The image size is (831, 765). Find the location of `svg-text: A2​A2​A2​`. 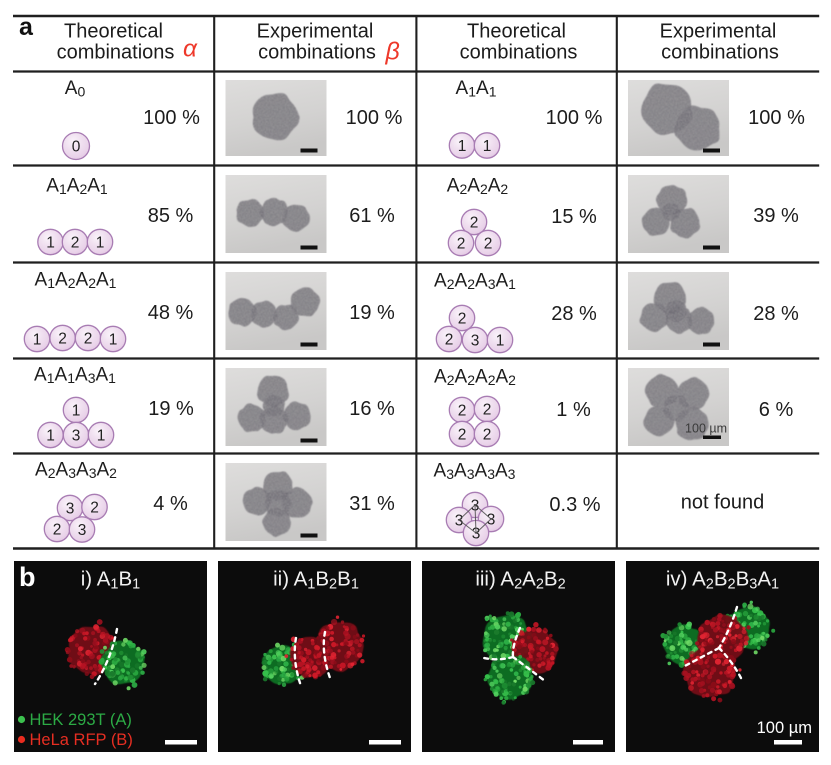

svg-text: A2​A2​A2​ is located at coordinates (478, 187).